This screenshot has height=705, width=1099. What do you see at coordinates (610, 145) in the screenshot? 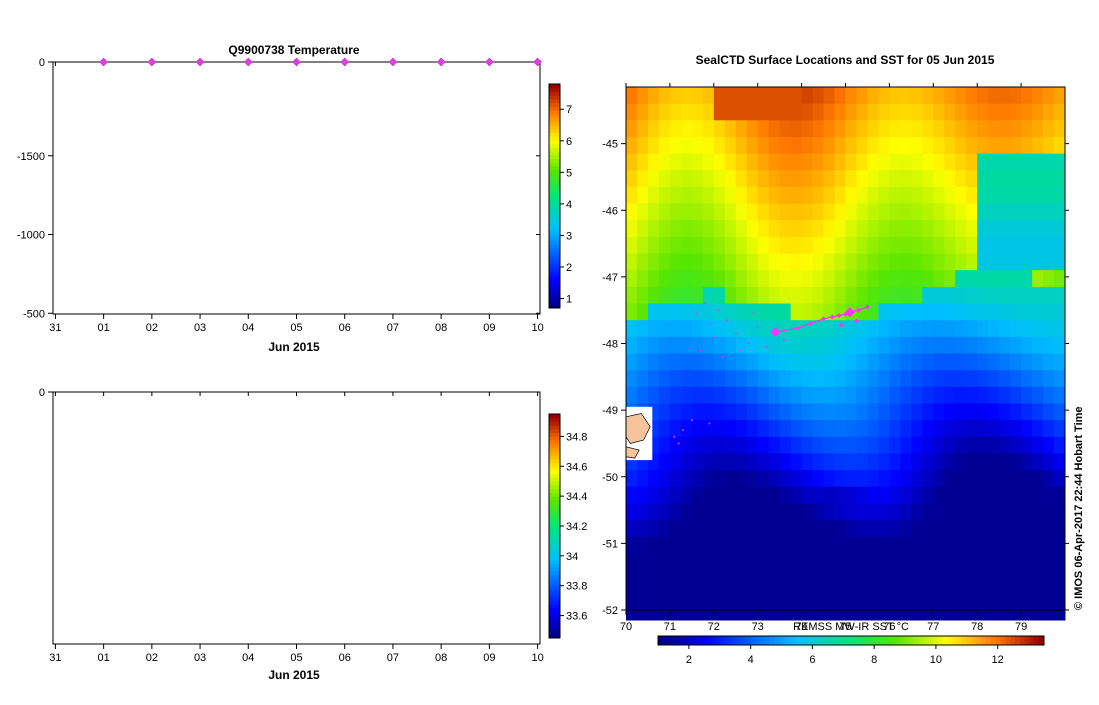
I see `lat-tick-label: -45` at bounding box center [610, 145].